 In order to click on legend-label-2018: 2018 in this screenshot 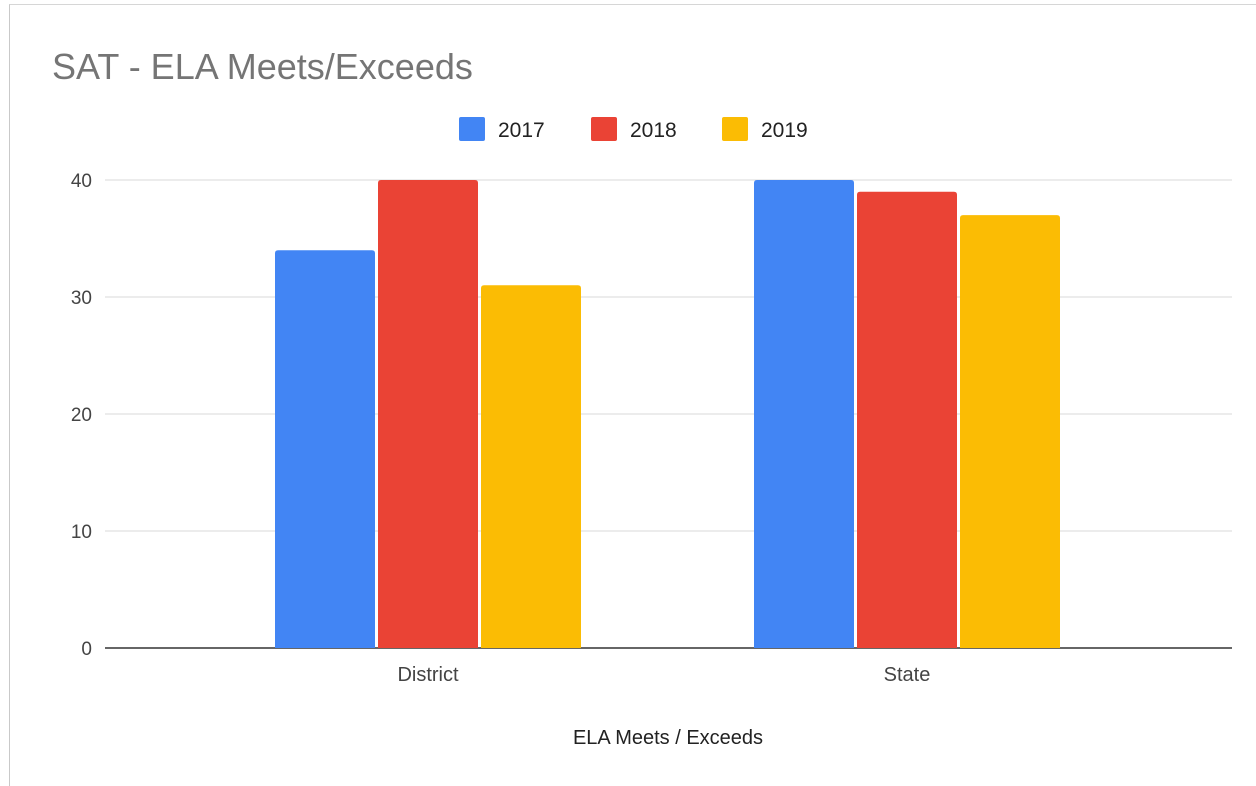, I will do `click(653, 130)`.